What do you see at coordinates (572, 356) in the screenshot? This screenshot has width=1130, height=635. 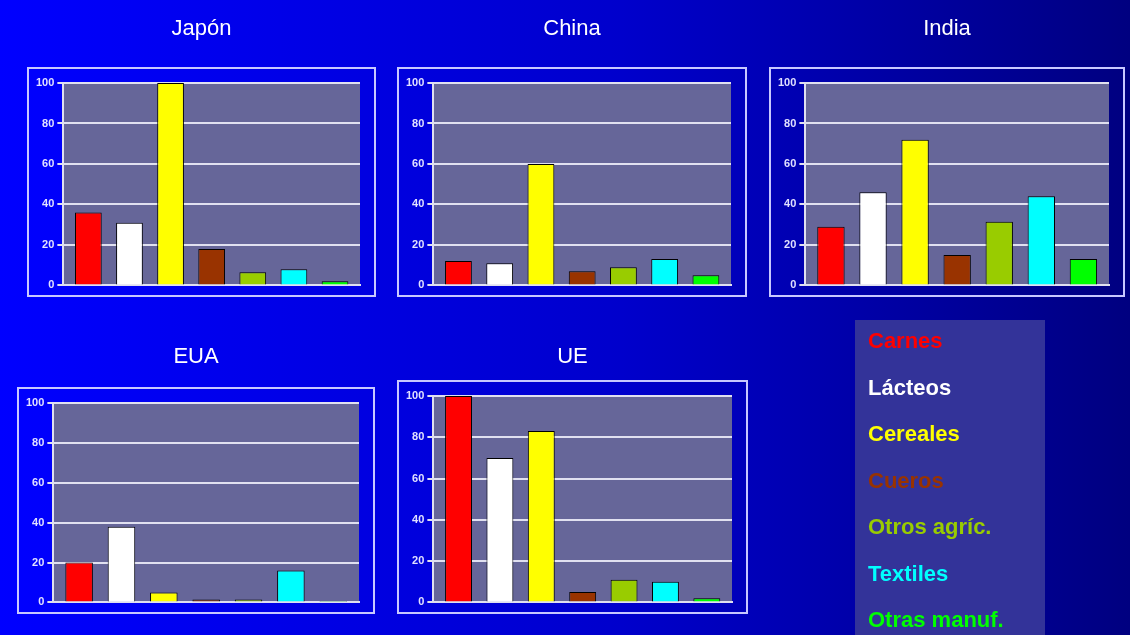 I see `chart-title: UE` at bounding box center [572, 356].